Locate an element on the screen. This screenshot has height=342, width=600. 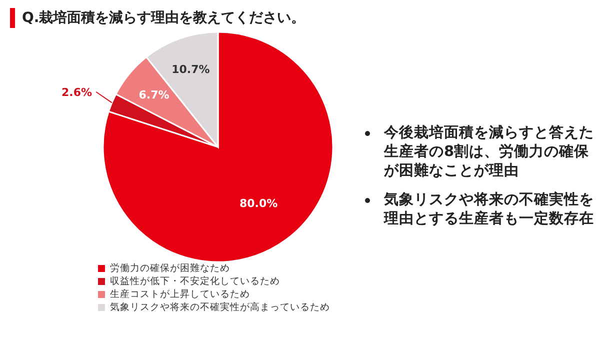
chart-title: Q.栽培面積を減らす理由を教えてください。 is located at coordinates (164, 18).